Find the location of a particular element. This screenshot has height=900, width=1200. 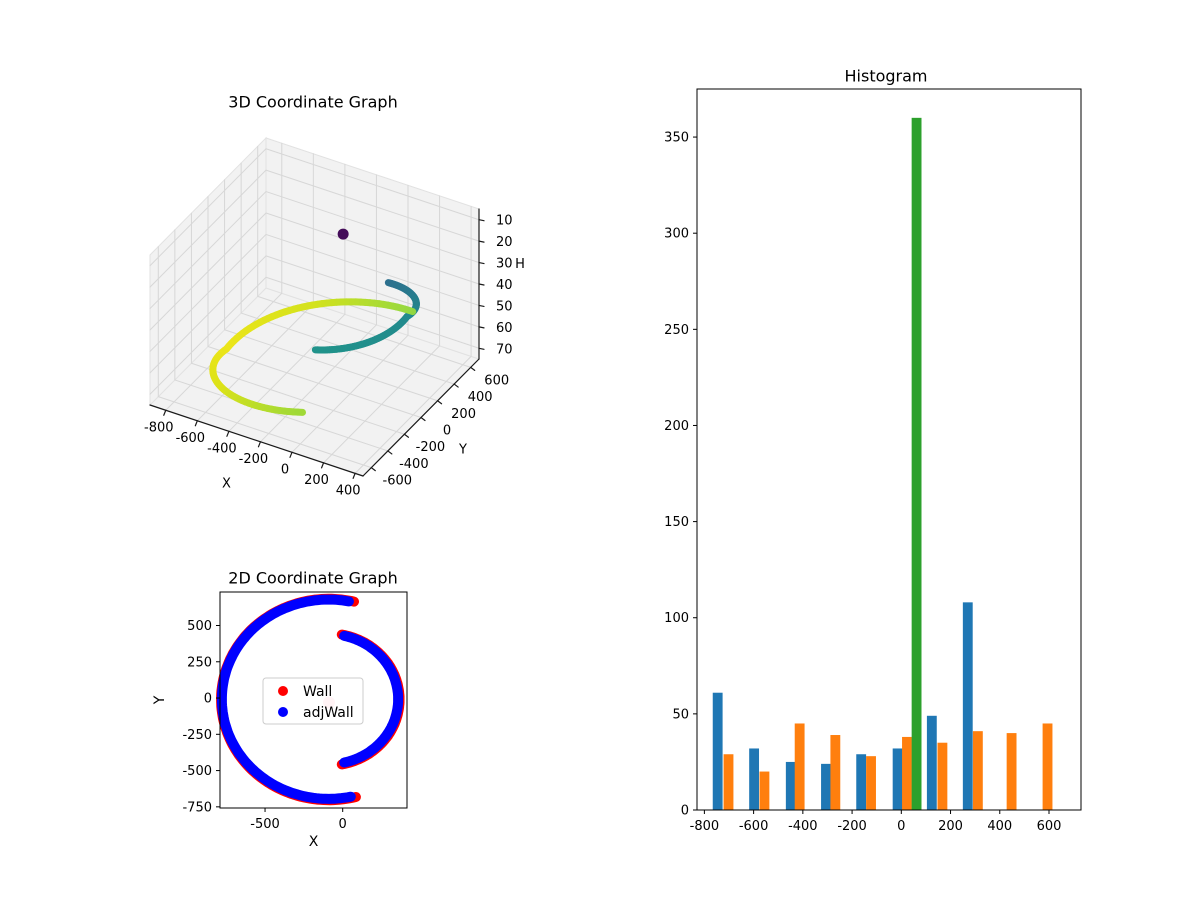

y-tick-label: -600 is located at coordinates (398, 481).